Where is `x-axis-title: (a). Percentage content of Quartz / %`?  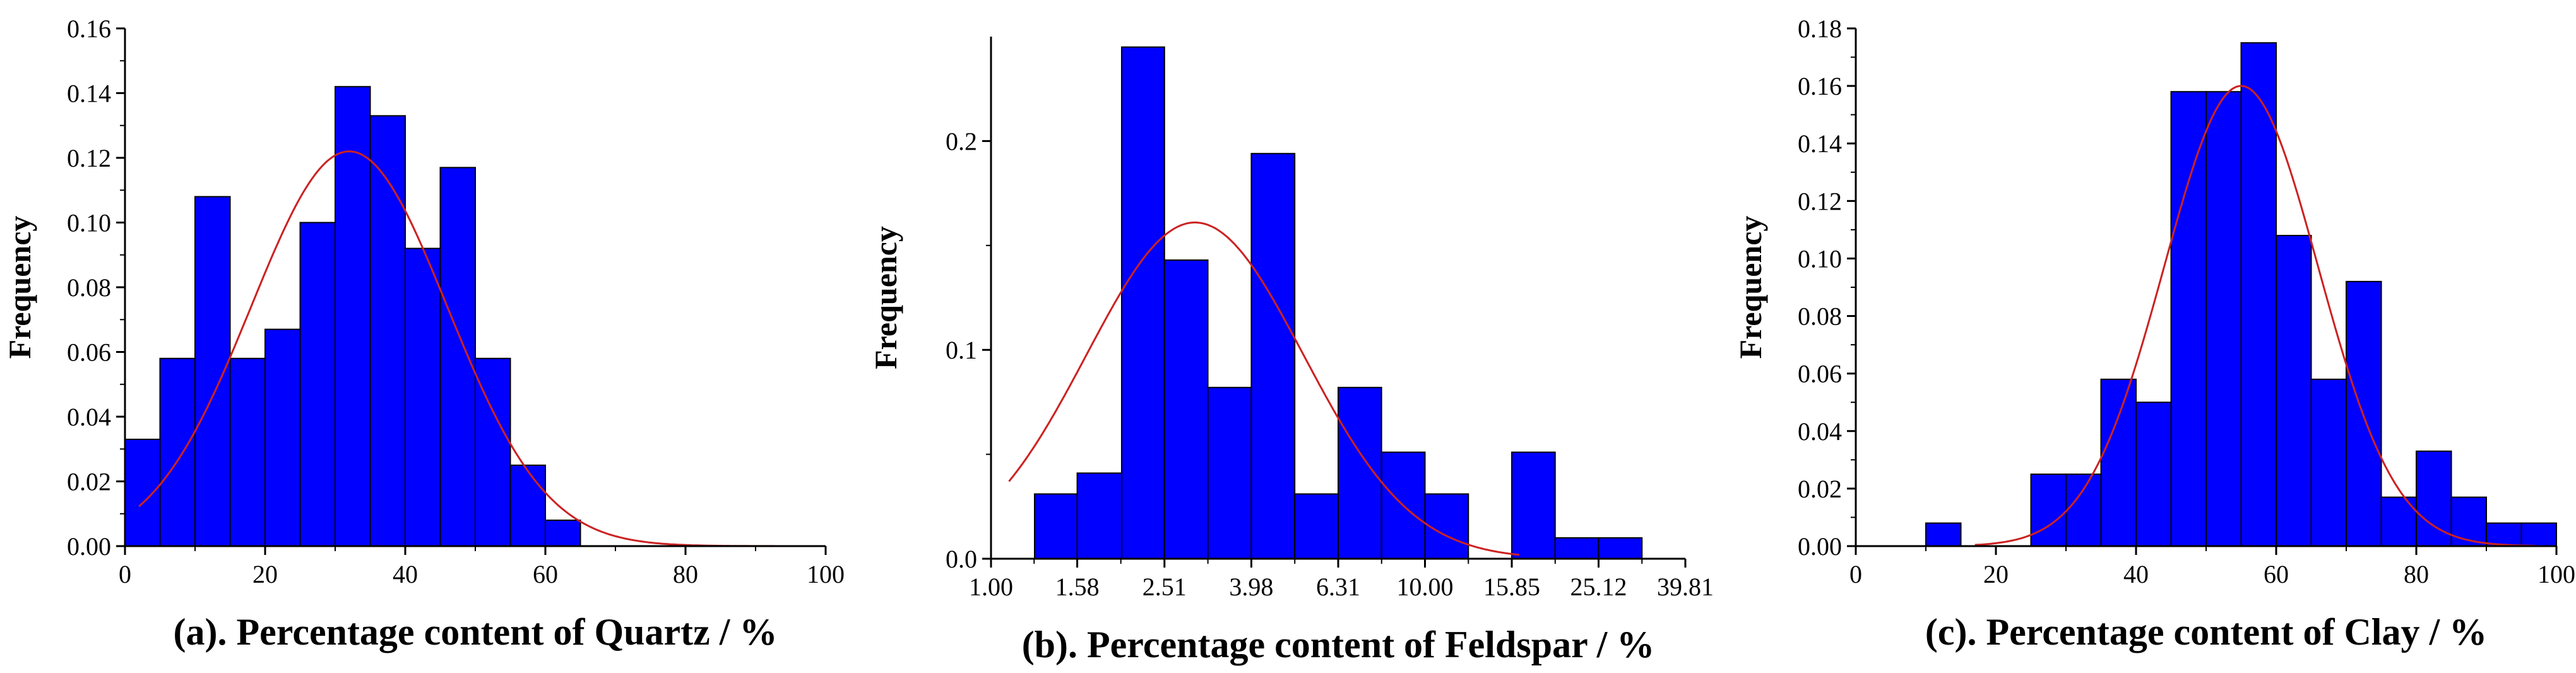
x-axis-title: (a). Percentage content of Quartz / % is located at coordinates (476, 632).